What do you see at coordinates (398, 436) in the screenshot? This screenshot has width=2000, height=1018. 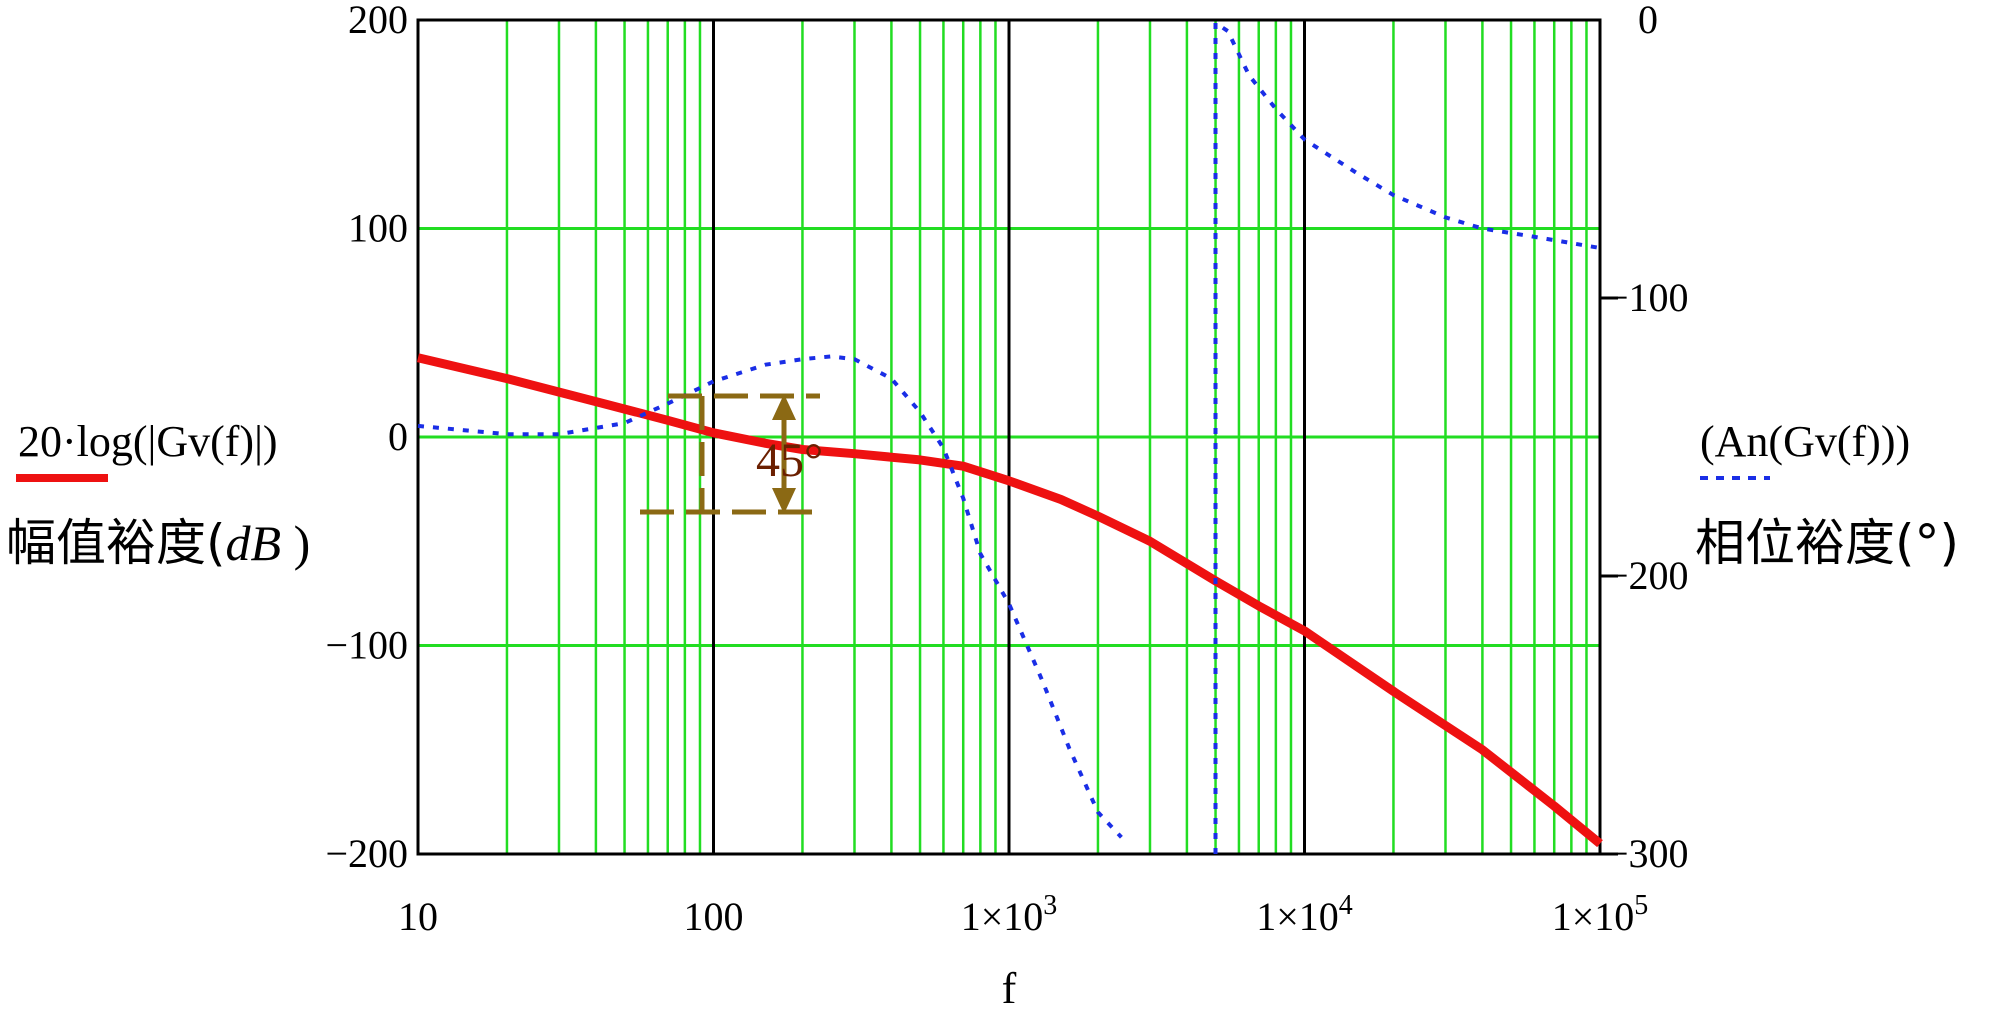 I see `y-left-tick-label: 0` at bounding box center [398, 436].